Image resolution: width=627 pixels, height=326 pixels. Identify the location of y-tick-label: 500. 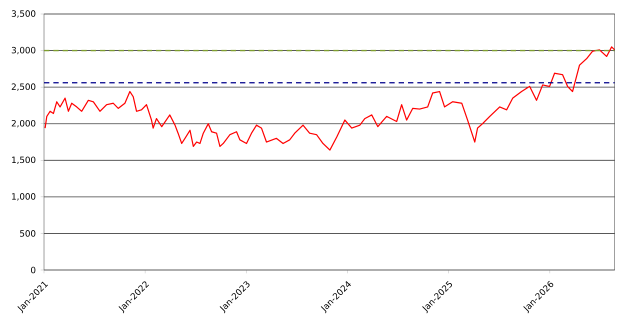
(28, 233).